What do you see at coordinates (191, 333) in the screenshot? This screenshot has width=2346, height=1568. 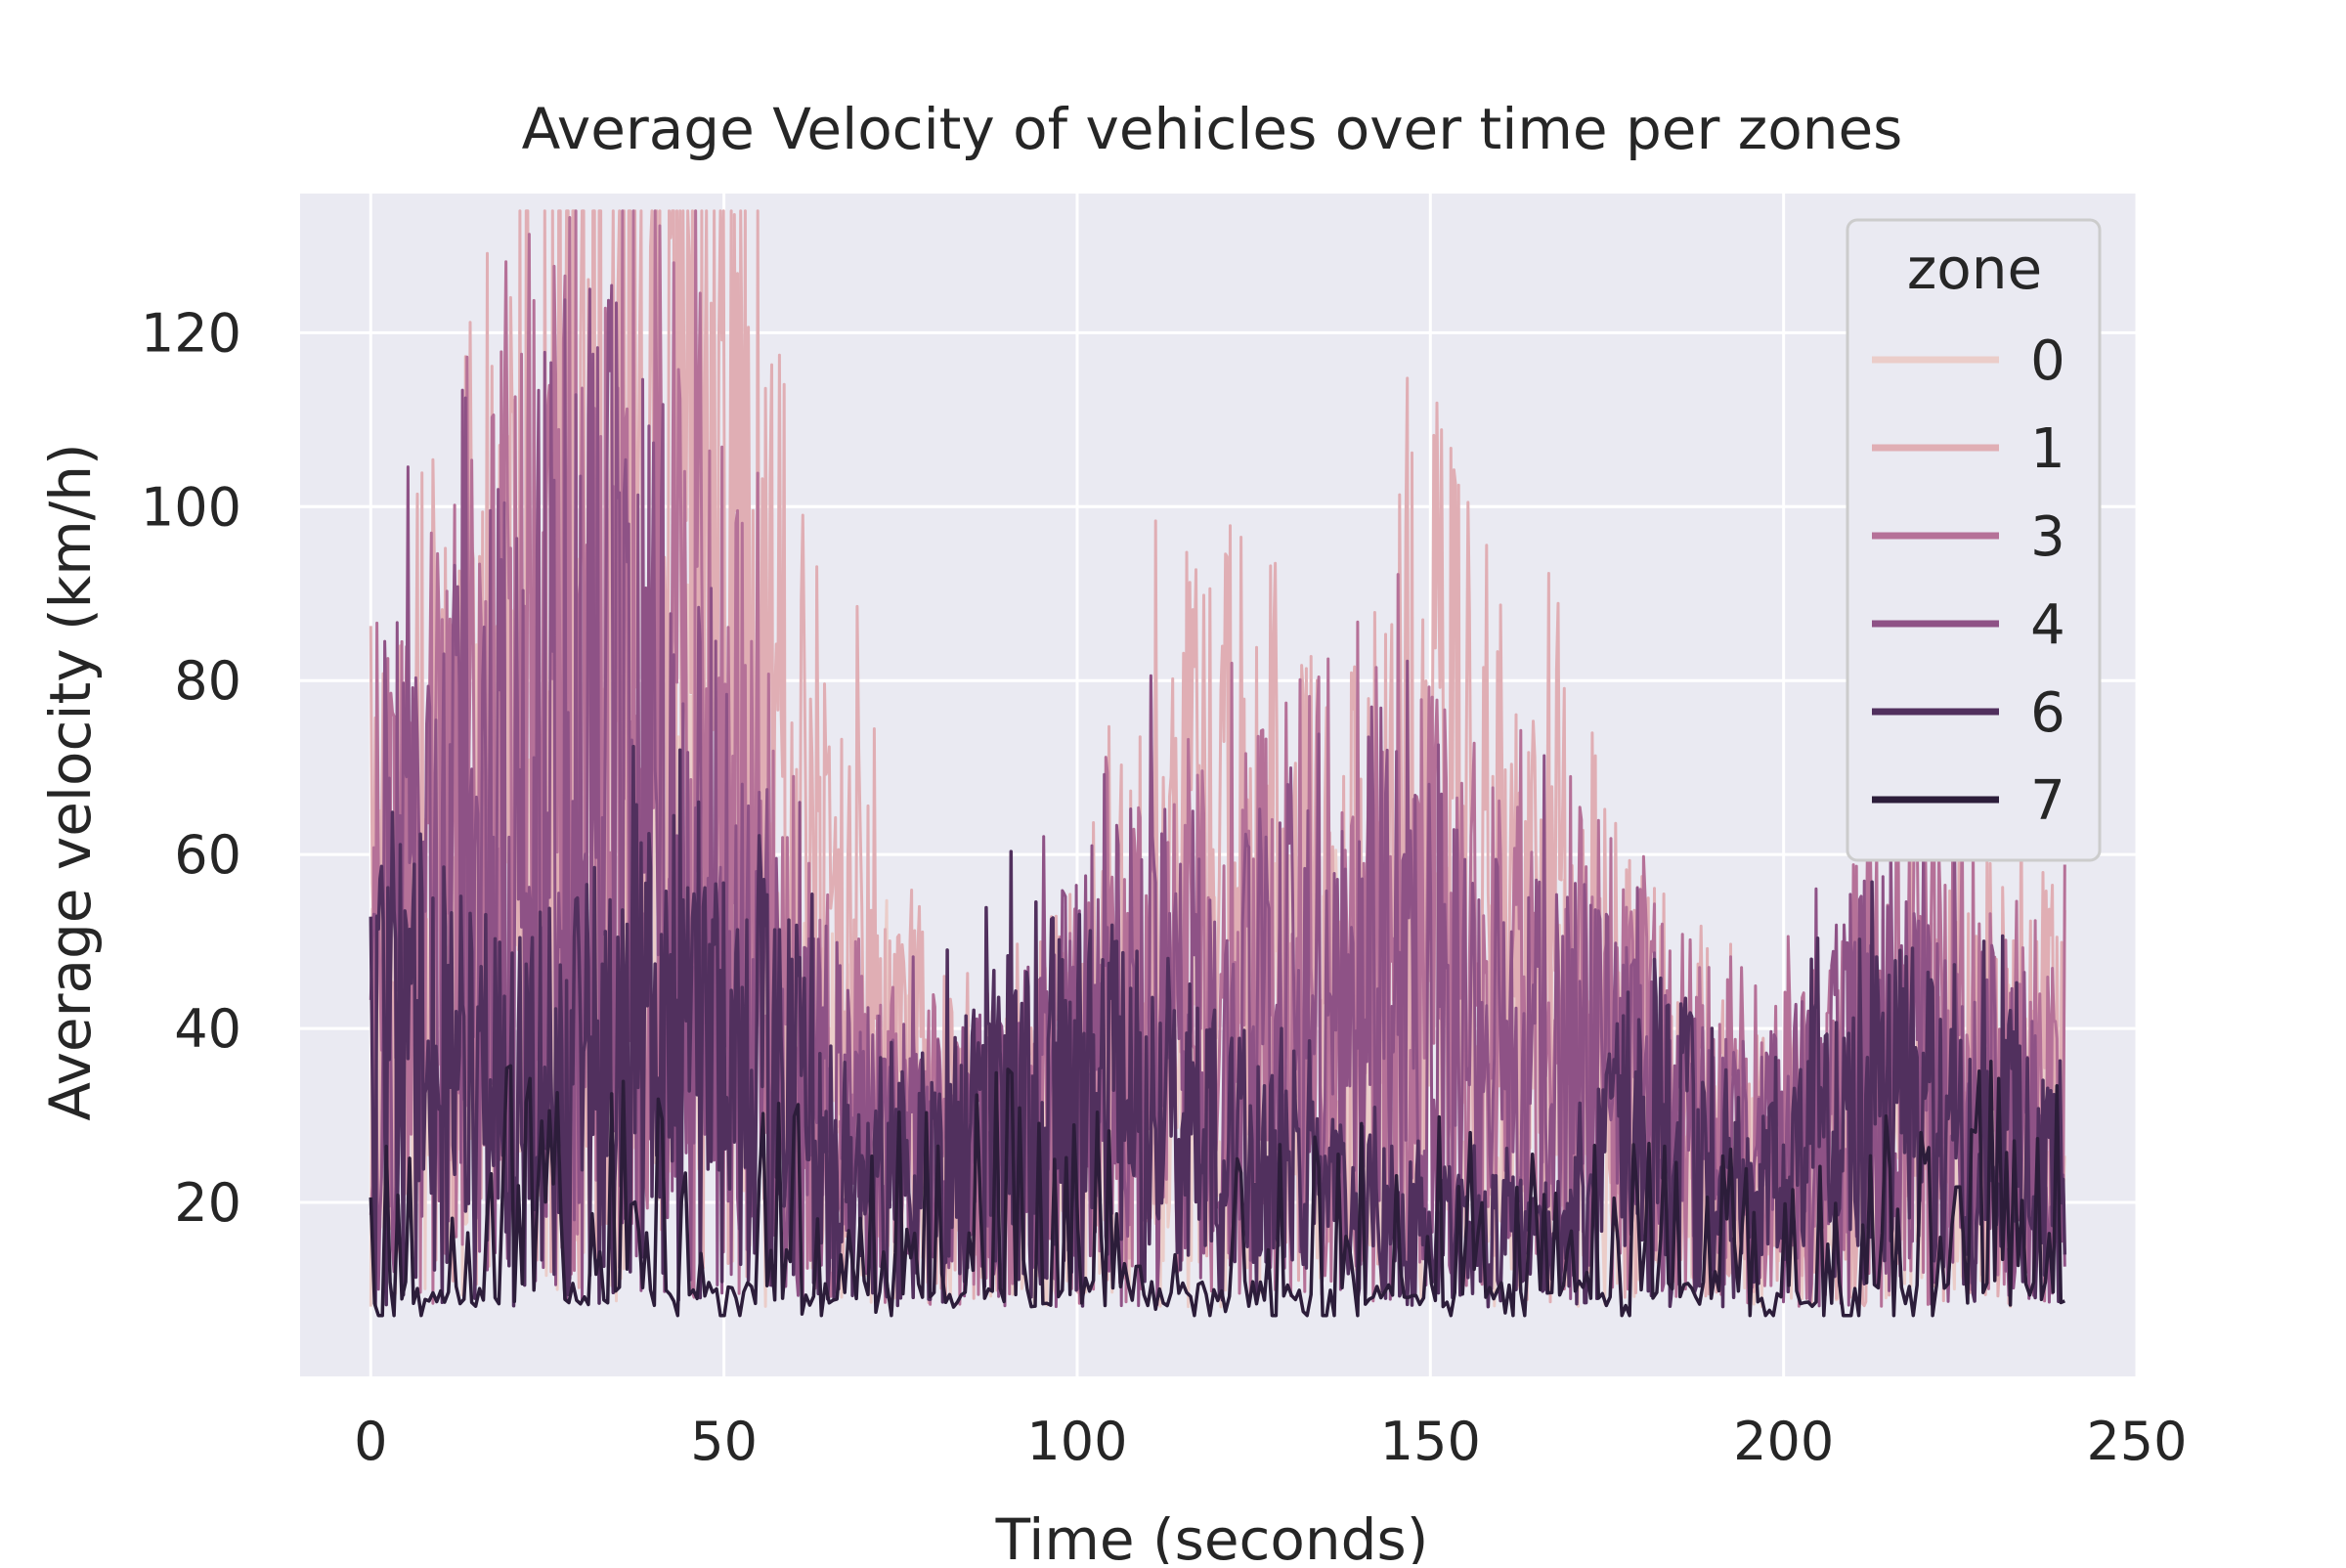 I see `y-tick-label: 120` at bounding box center [191, 333].